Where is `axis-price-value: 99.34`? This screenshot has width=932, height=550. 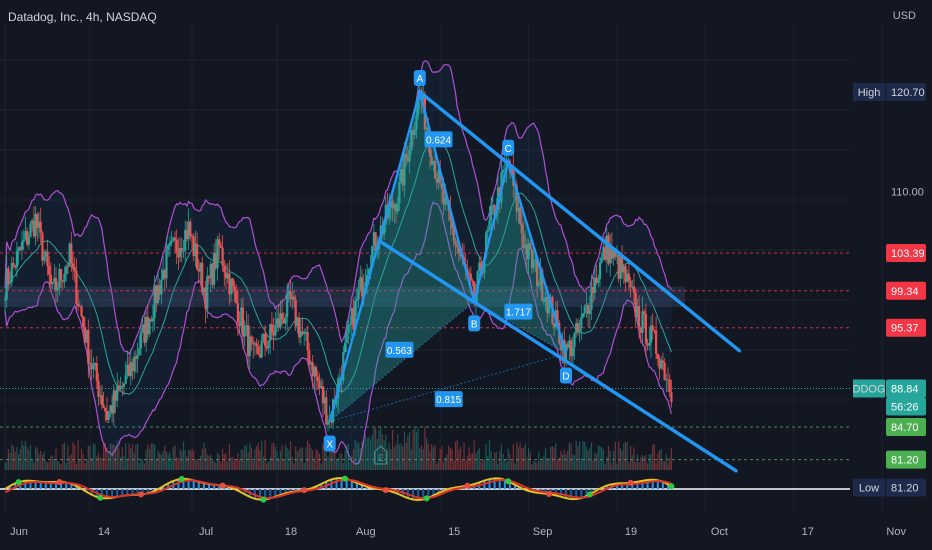 axis-price-value: 99.34 is located at coordinates (905, 292).